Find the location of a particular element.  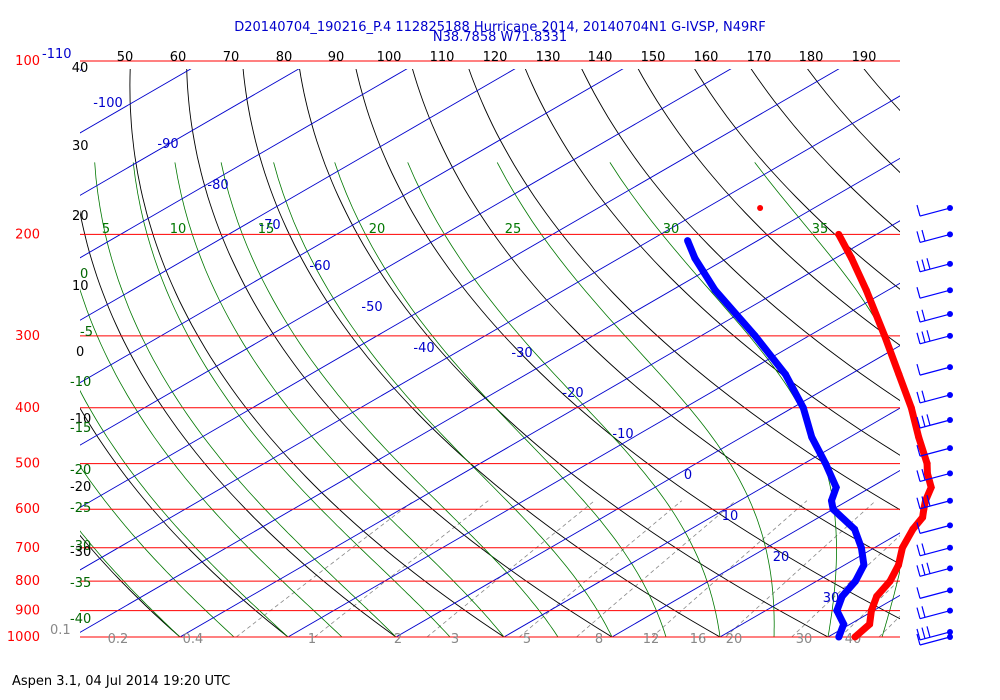

left-axis-label: -20 is located at coordinates (80, 470).